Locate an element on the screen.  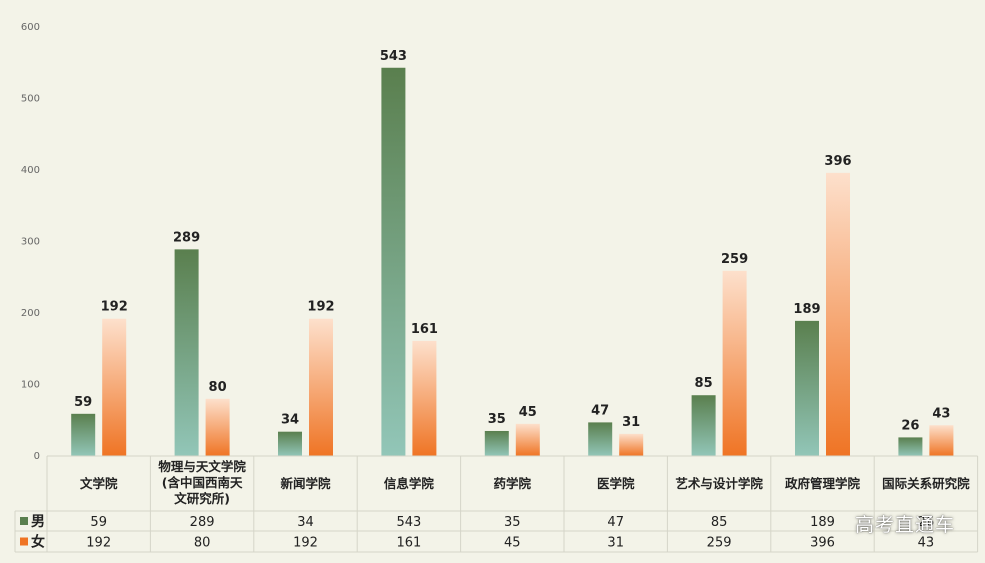
table-cell-female: 45 is located at coordinates (512, 543).